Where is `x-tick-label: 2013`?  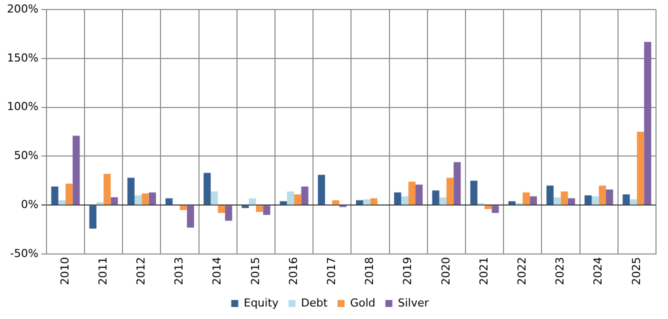
x-tick-label: 2013 is located at coordinates (179, 271).